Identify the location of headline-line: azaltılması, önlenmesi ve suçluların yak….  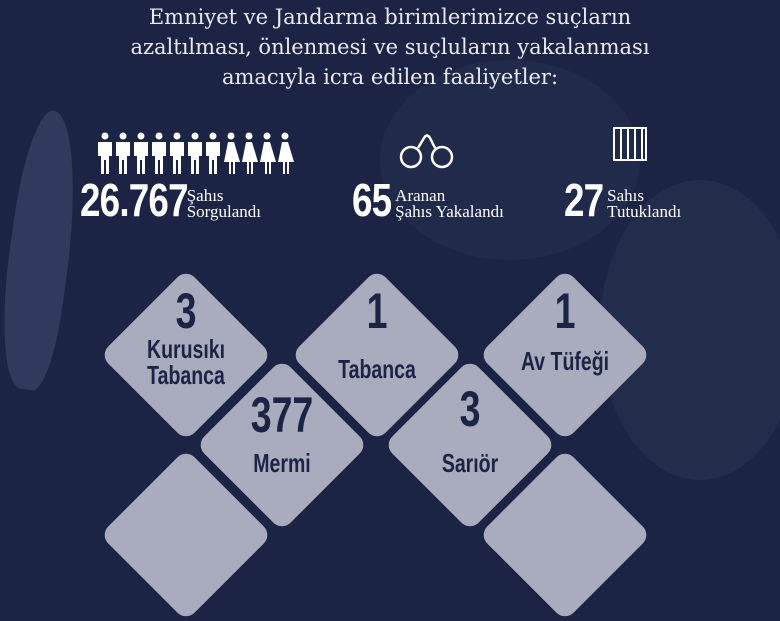
(390, 47).